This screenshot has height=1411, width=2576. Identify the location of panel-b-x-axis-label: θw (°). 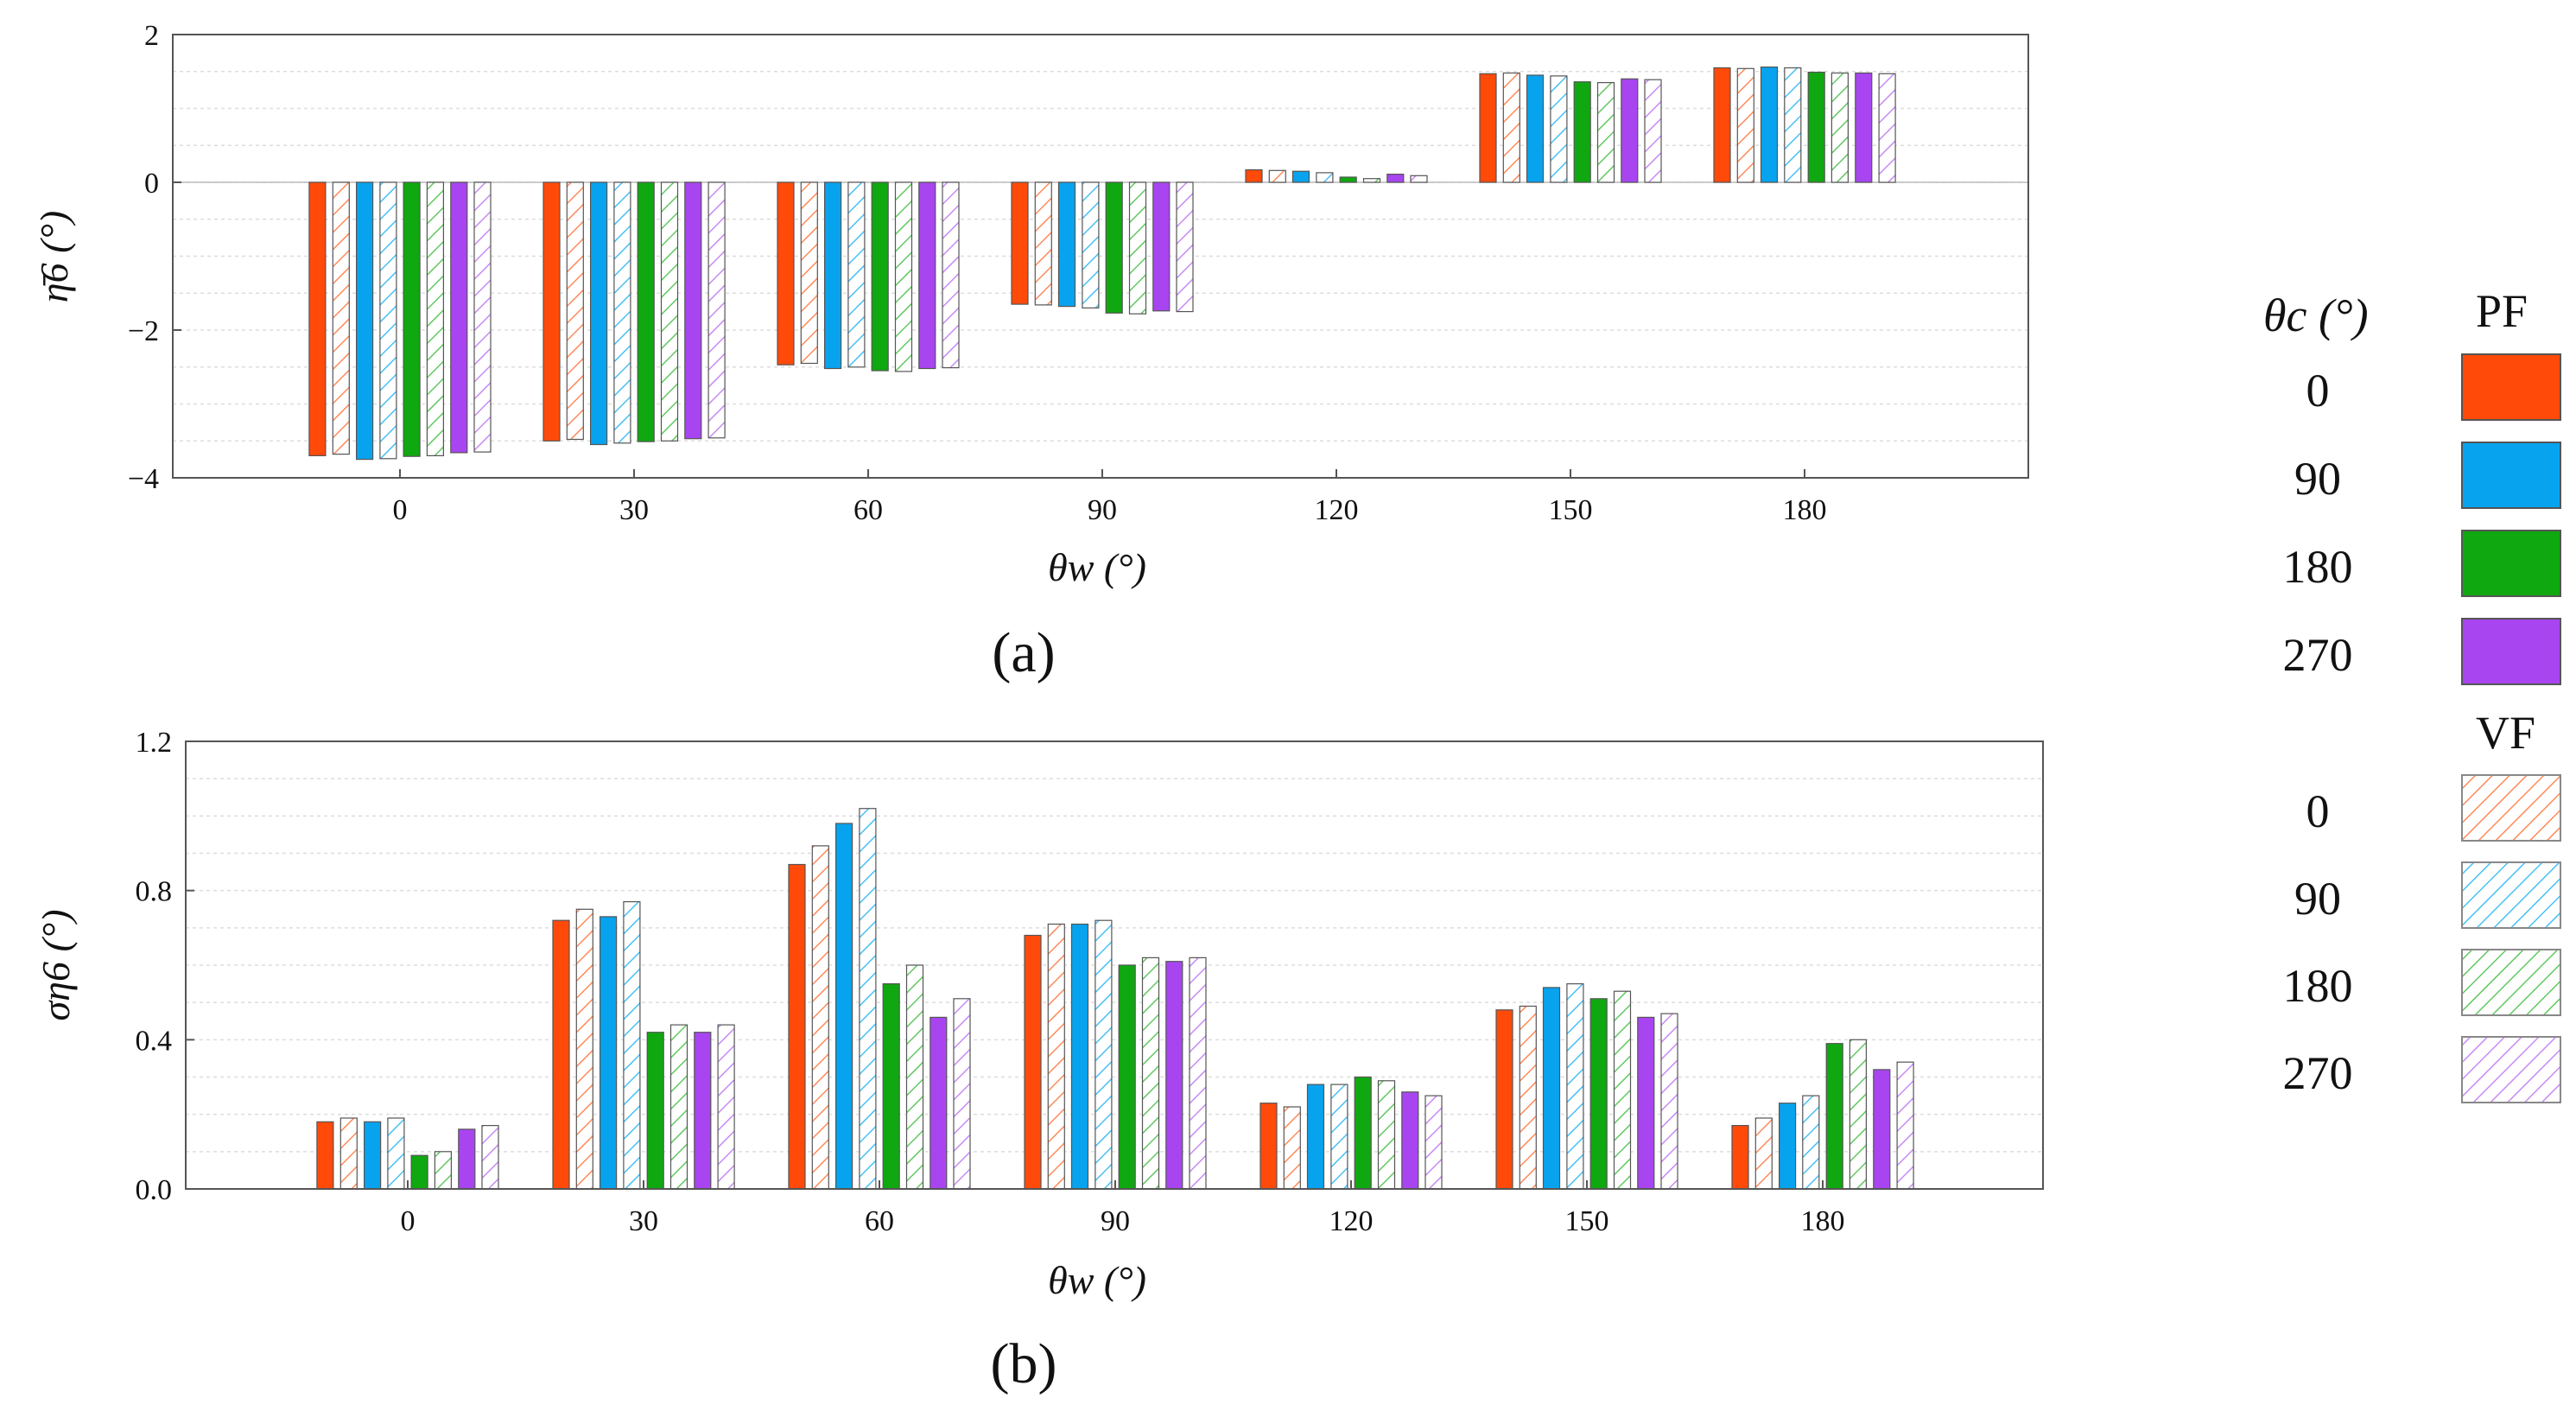
(1097, 1280).